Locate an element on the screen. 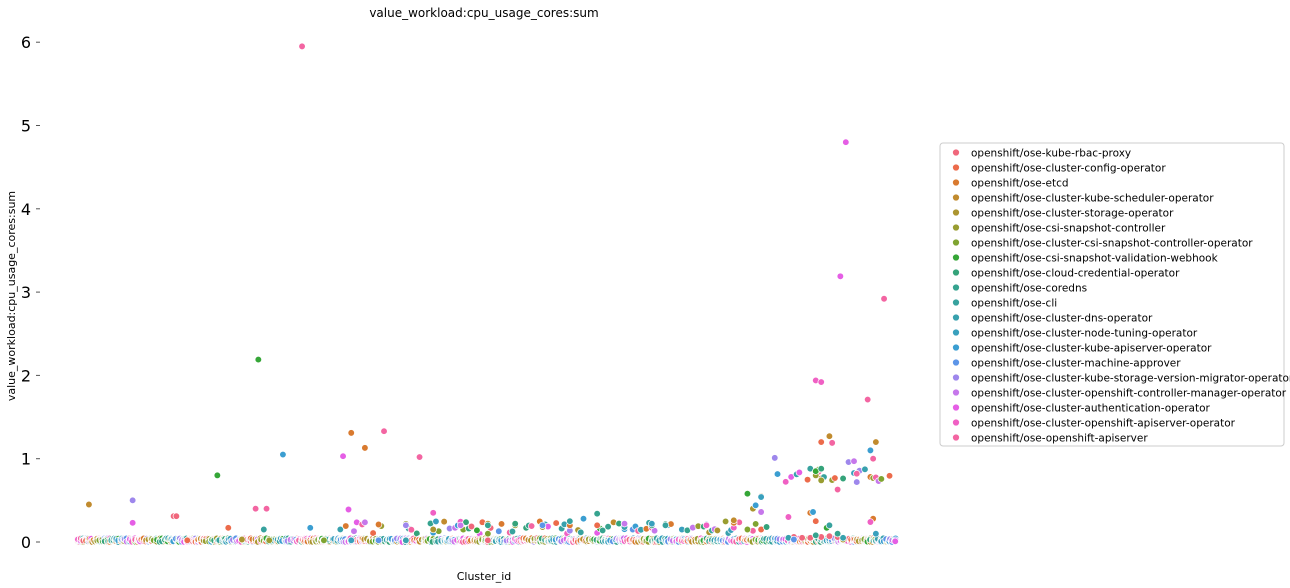 The image size is (1290, 588). y-tick-label: 3 is located at coordinates (26, 292).